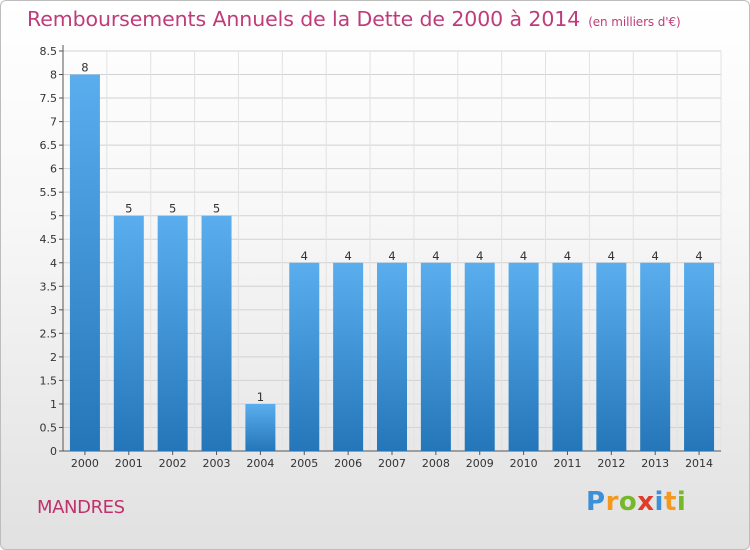 The width and height of the screenshot is (750, 550). Describe the element at coordinates (567, 463) in the screenshot. I see `x-tick-label-2011: 2011` at that location.